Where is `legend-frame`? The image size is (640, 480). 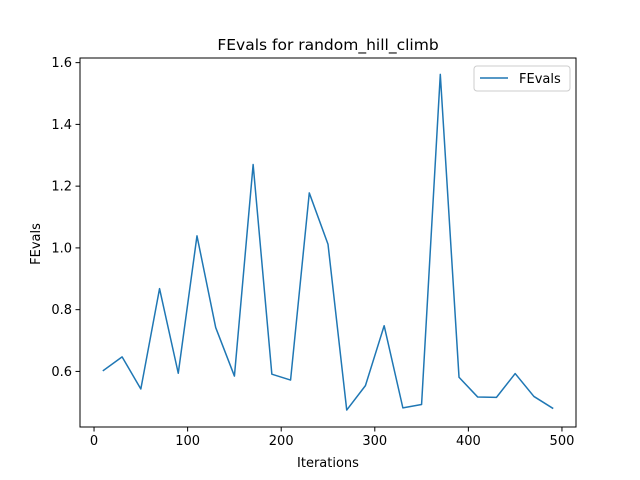 legend-frame is located at coordinates (522, 78).